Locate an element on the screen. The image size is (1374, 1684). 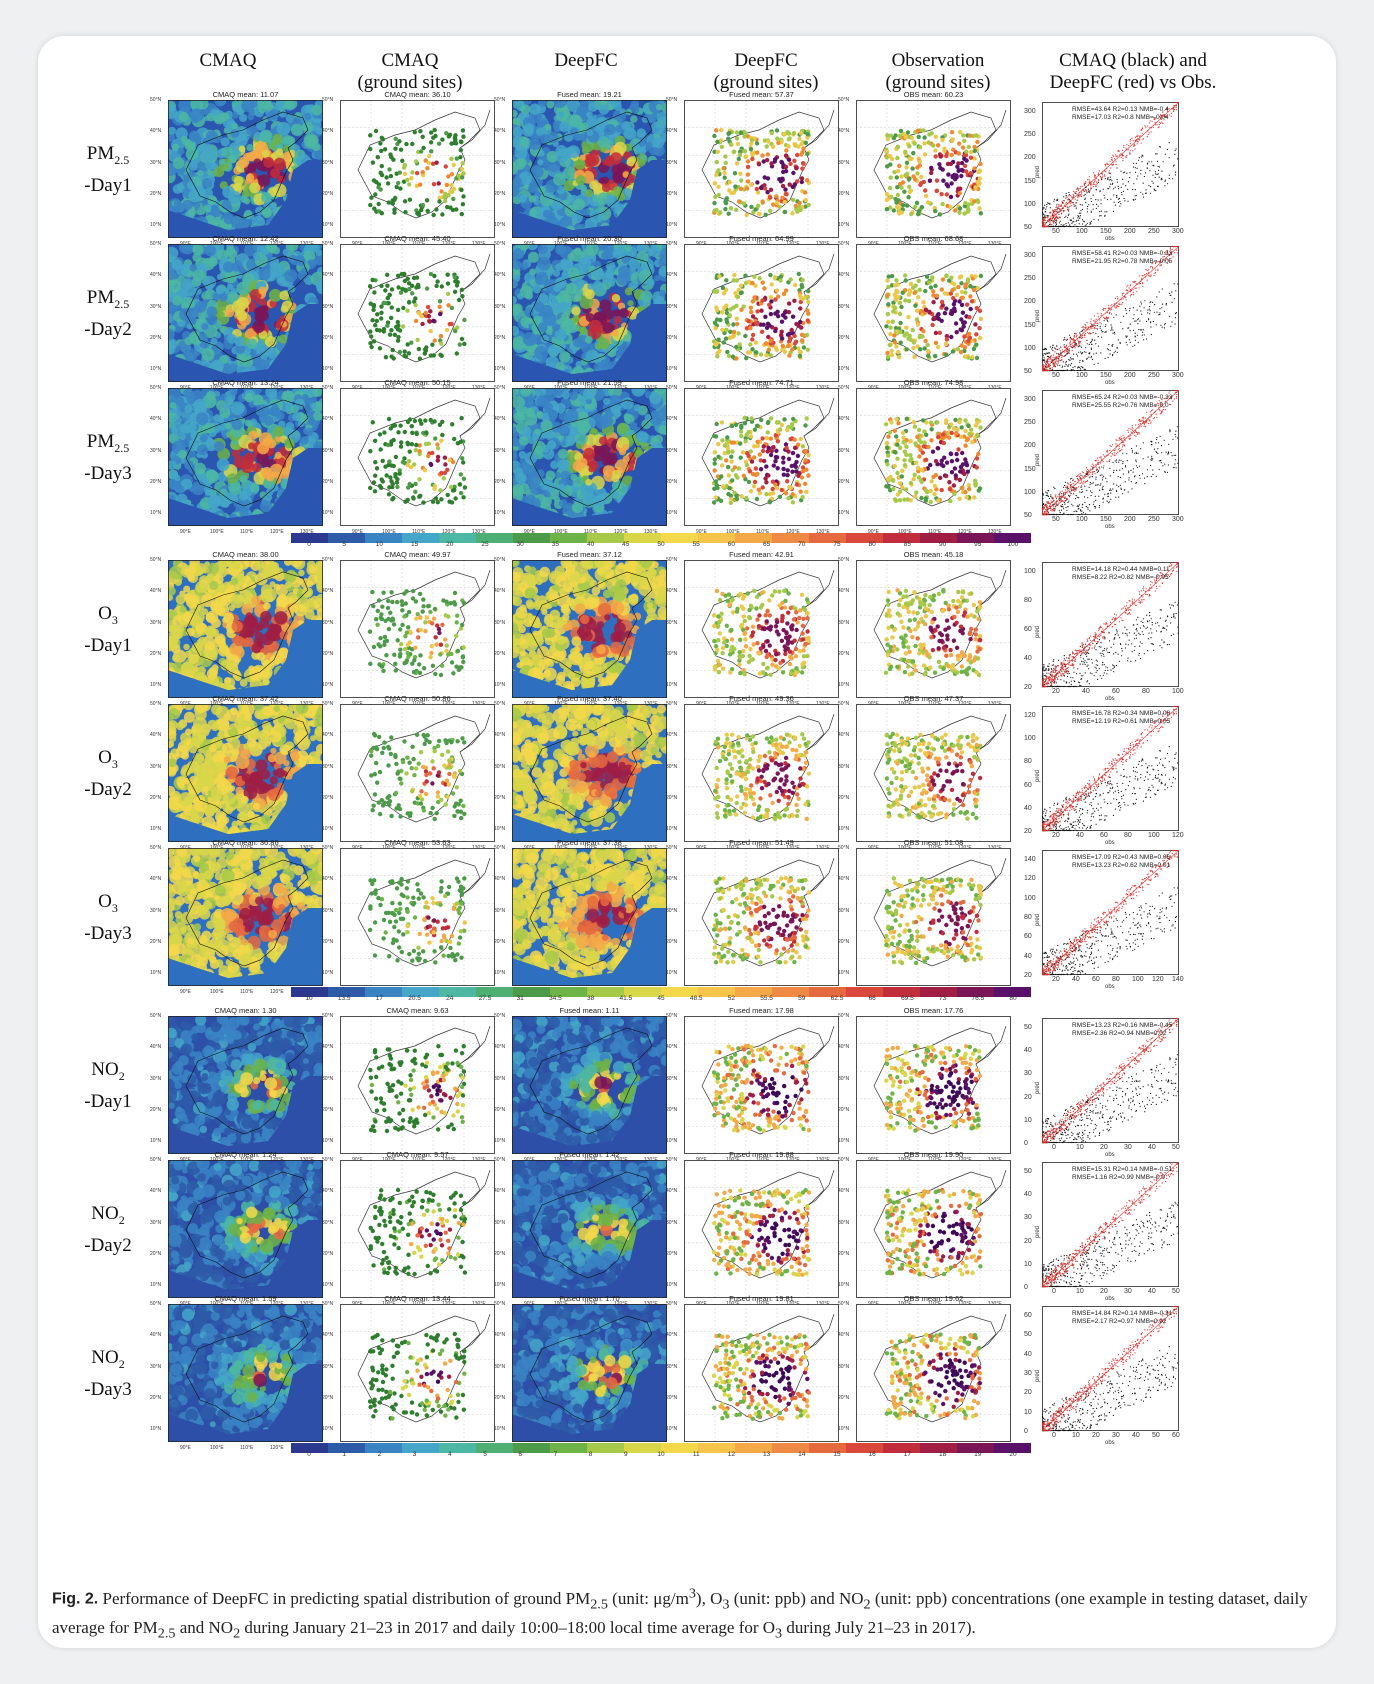
map-frame is located at coordinates (245, 169).